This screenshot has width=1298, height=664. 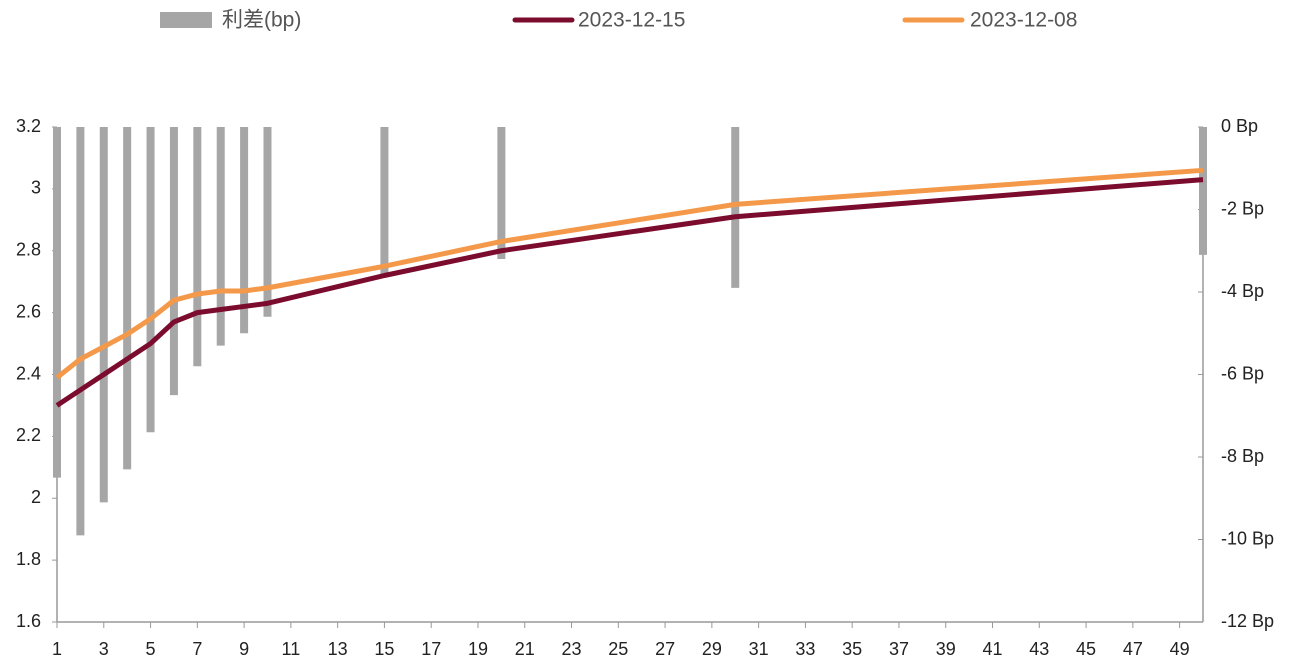 What do you see at coordinates (525, 649) in the screenshot?
I see `x-tick-label: 21` at bounding box center [525, 649].